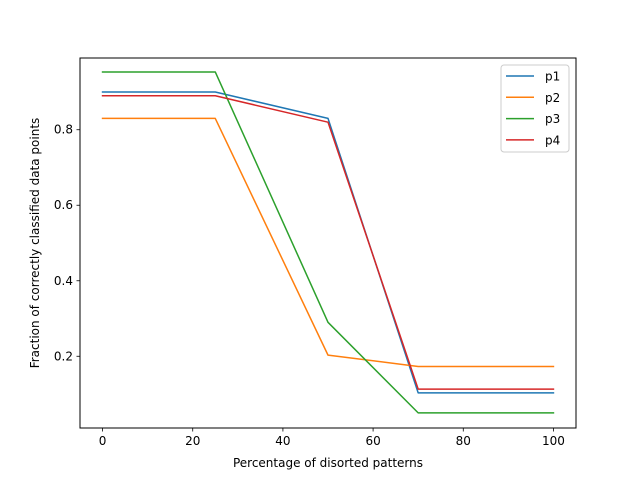 The width and height of the screenshot is (640, 480). I want to click on x-axis-label: Percentage of disorted patterns, so click(328, 463).